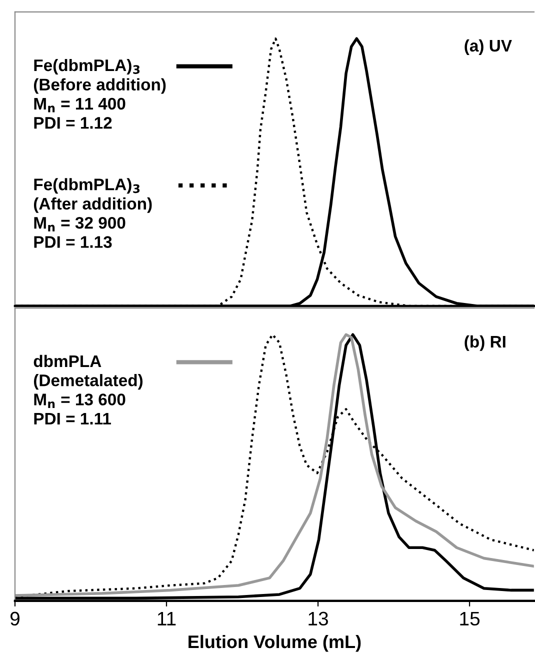  Describe the element at coordinates (167, 619) in the screenshot. I see `x-tick-label: 11` at that location.